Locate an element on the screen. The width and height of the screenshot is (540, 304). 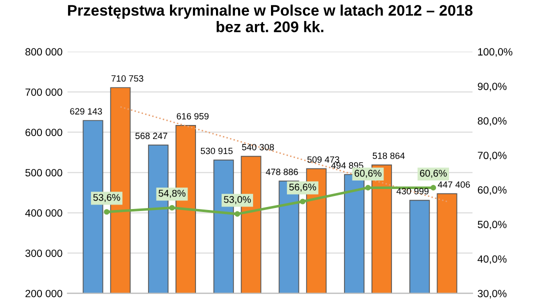
data-label: 530 915 is located at coordinates (216, 151).